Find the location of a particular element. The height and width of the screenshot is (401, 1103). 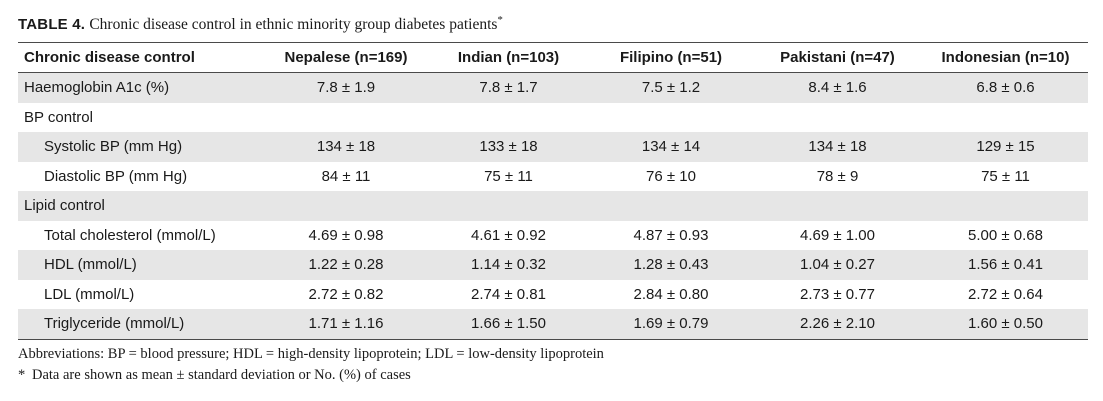

table-cell: 7.8 ± 1.7 is located at coordinates (508, 87).